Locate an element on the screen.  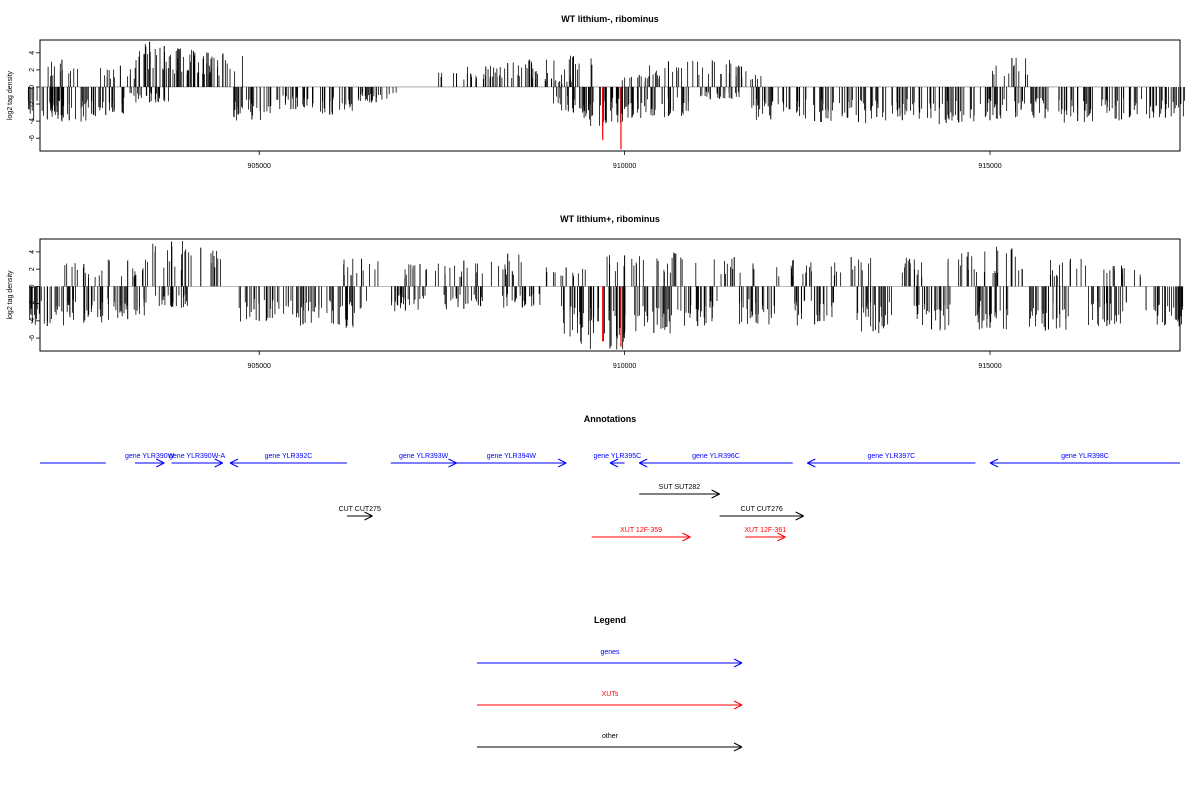
track-title: WT lithium-, ribominus is located at coordinates (610, 19).